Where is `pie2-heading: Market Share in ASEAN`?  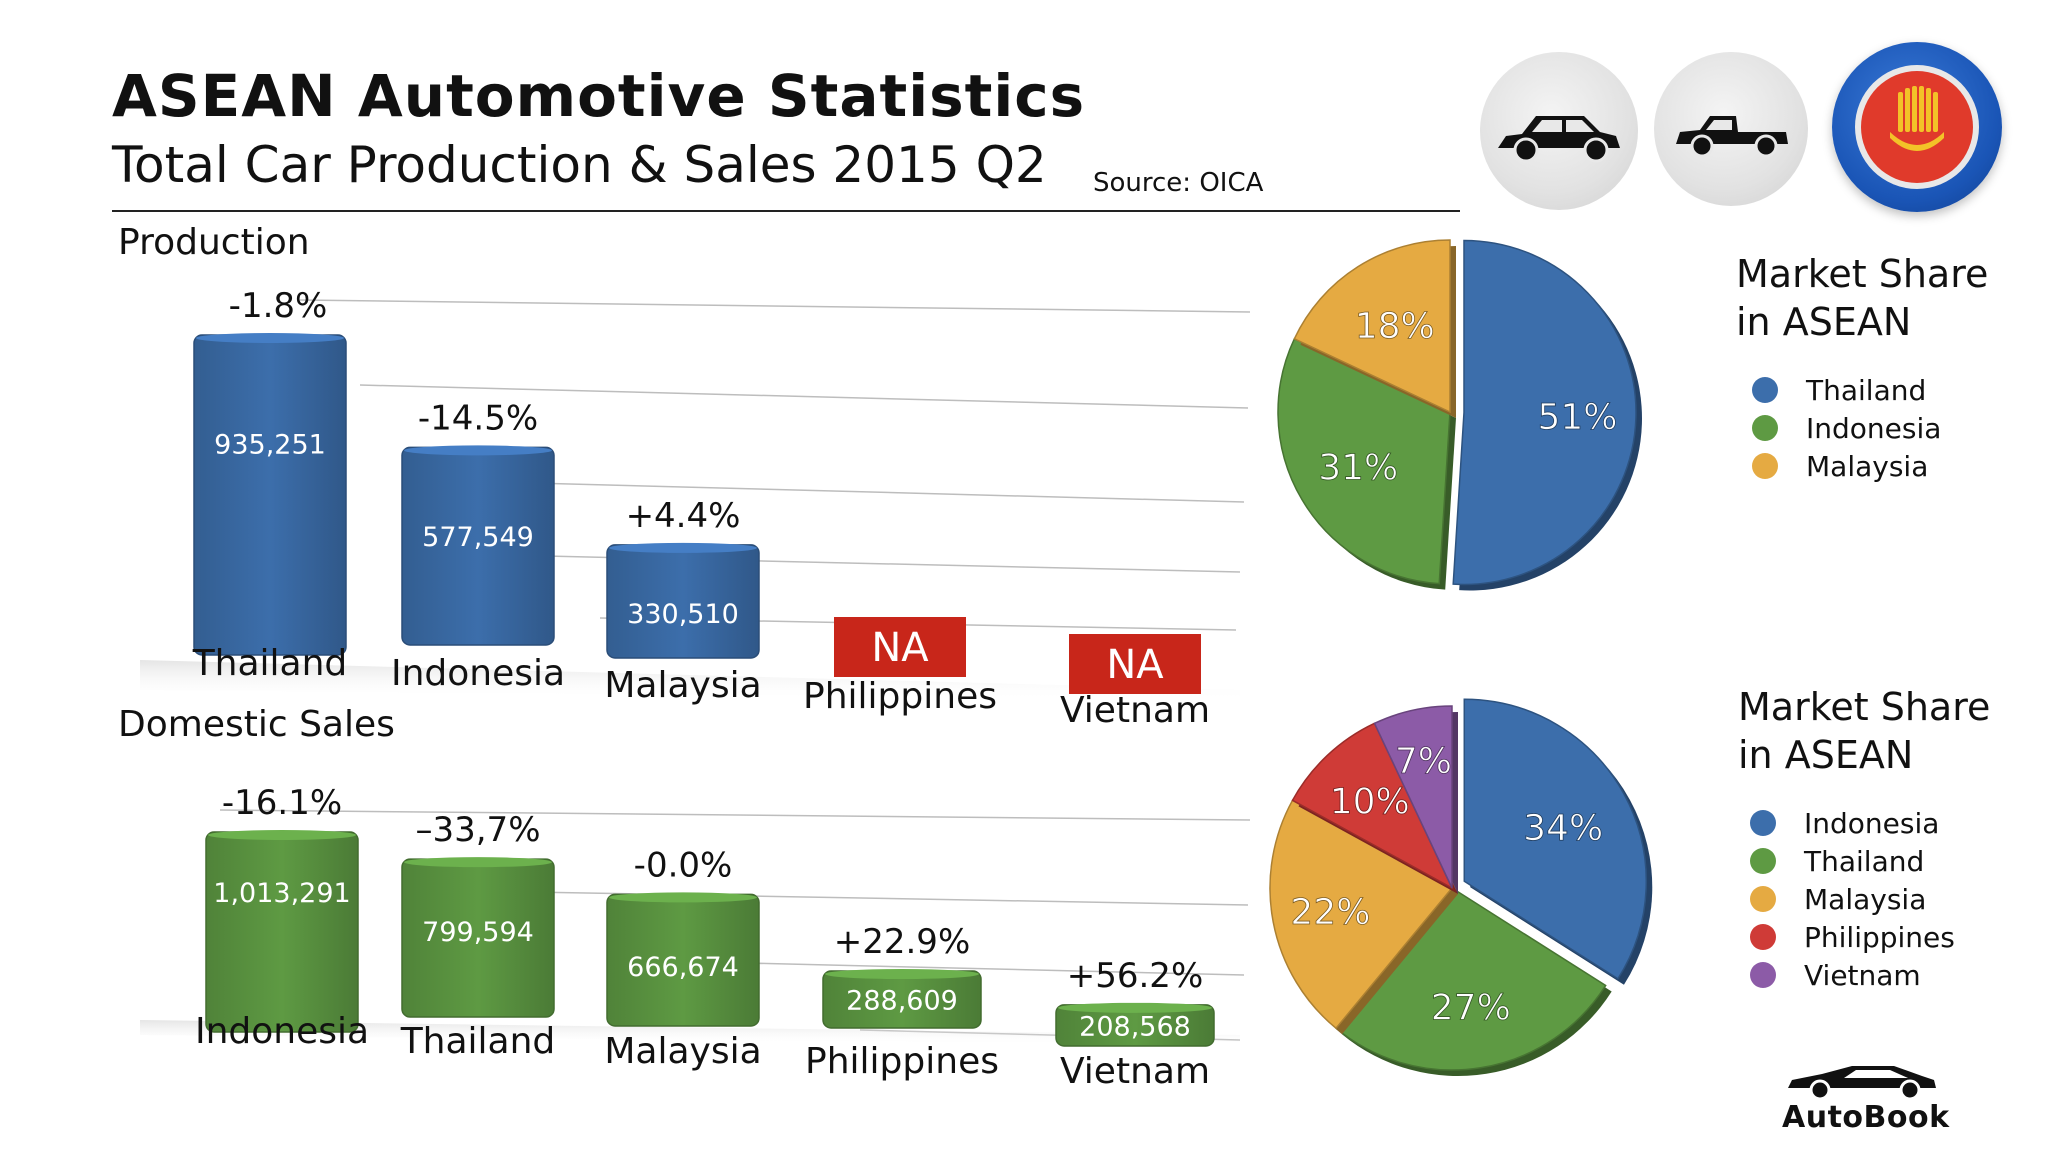
pie2-heading: Market Share in ASEAN is located at coordinates (1864, 731).